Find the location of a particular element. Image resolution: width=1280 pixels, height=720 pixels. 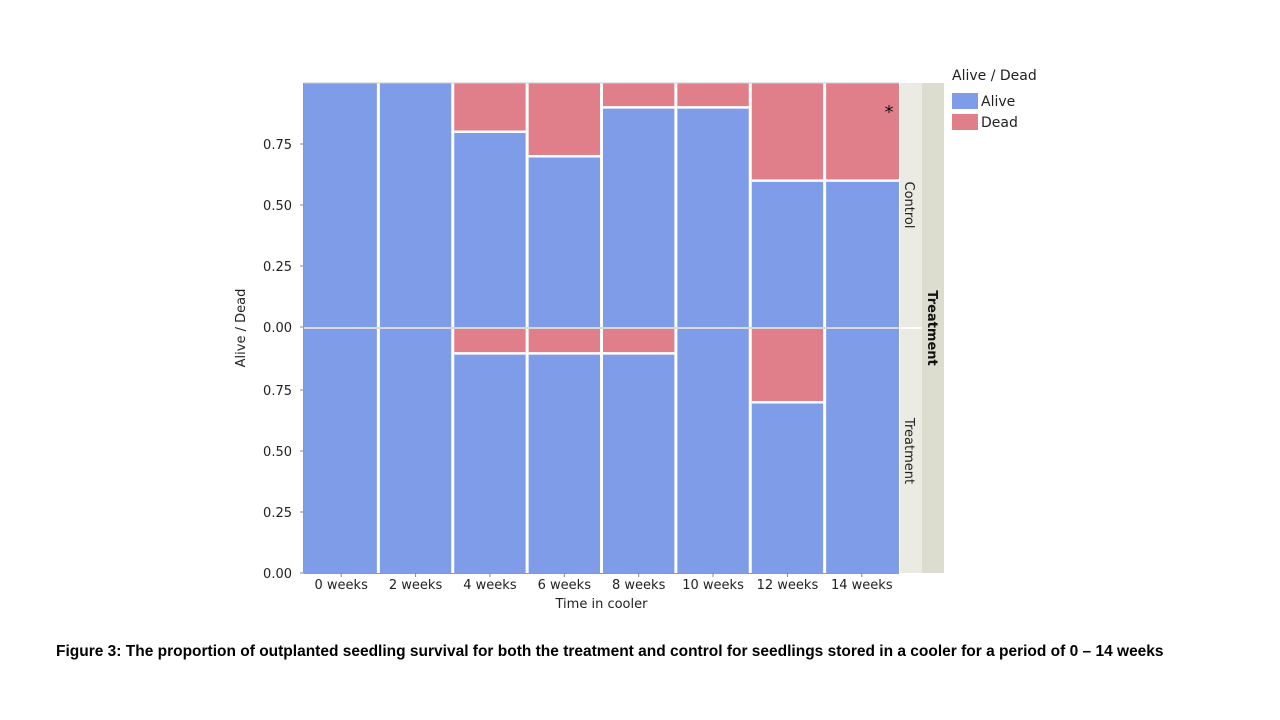

x-tick-label: 6 weeks is located at coordinates (565, 585).